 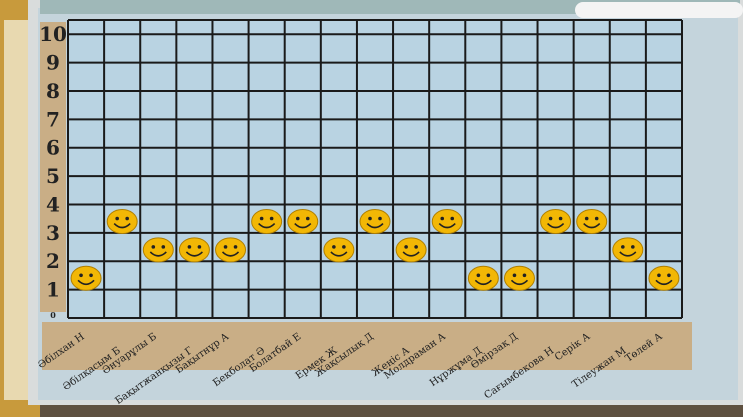 What do you see at coordinates (53, 315) in the screenshot?
I see `y-tick-label: 0` at bounding box center [53, 315].